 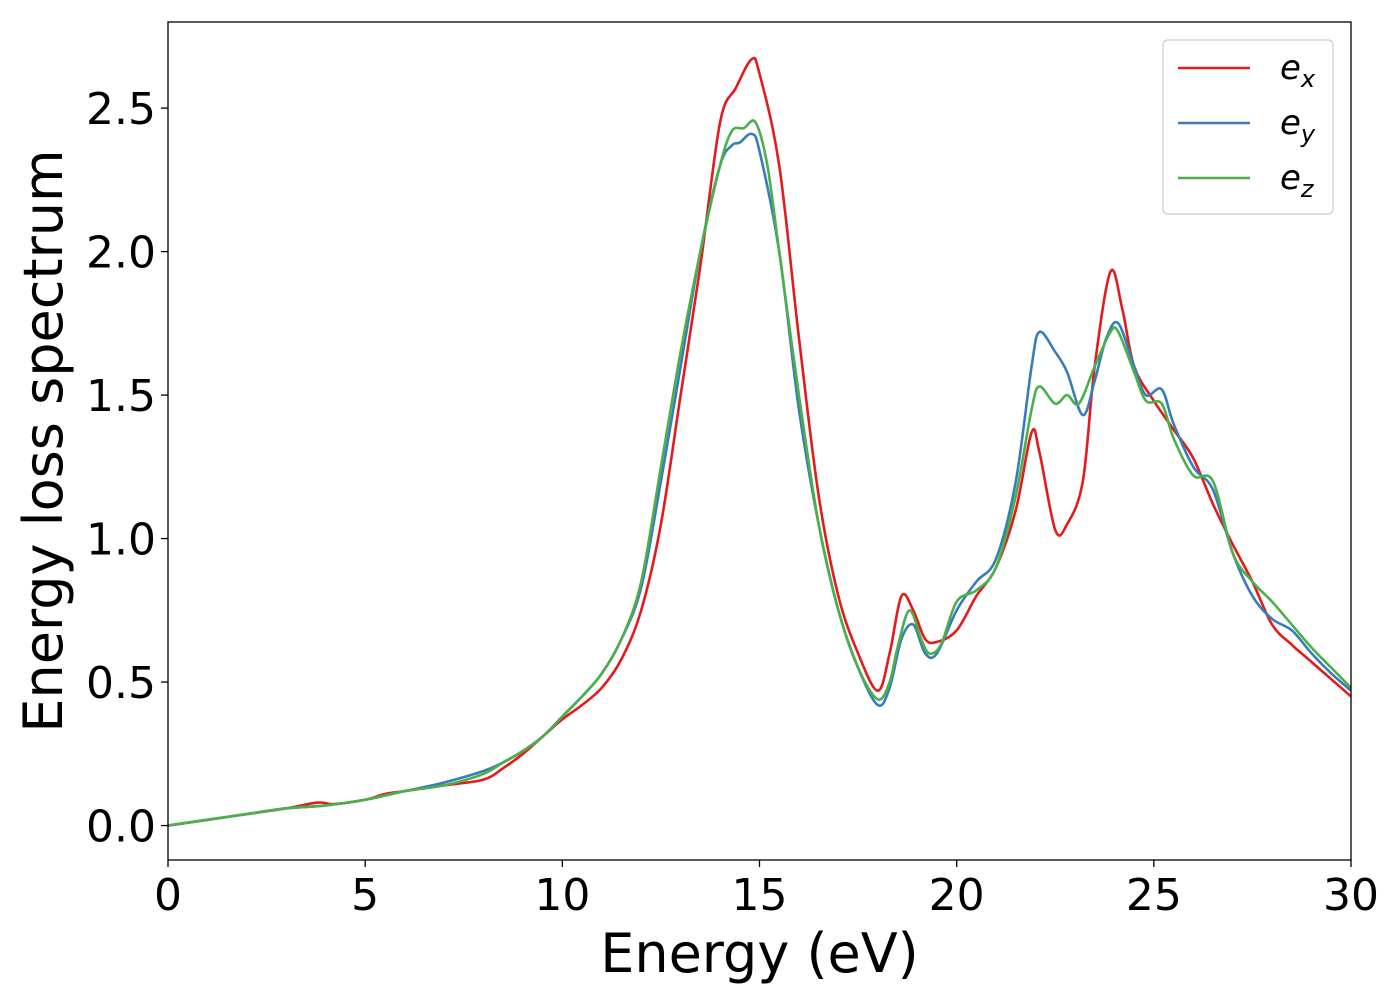 What do you see at coordinates (121, 540) in the screenshot?
I see `y-tick-label: 1.0` at bounding box center [121, 540].